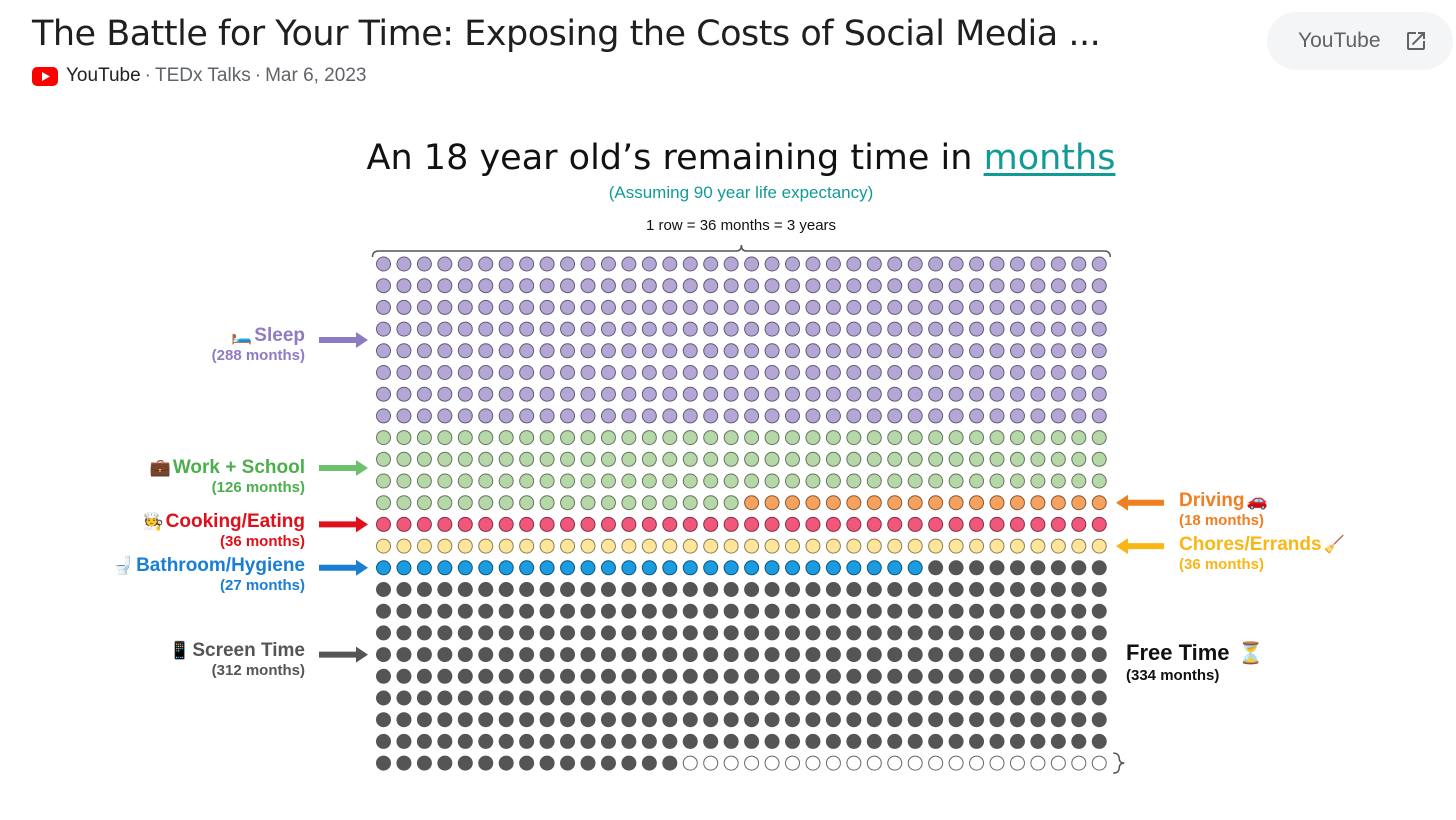 The height and width of the screenshot is (820, 1456). What do you see at coordinates (1017, 763) in the screenshot?
I see `dot-unused` at bounding box center [1017, 763].